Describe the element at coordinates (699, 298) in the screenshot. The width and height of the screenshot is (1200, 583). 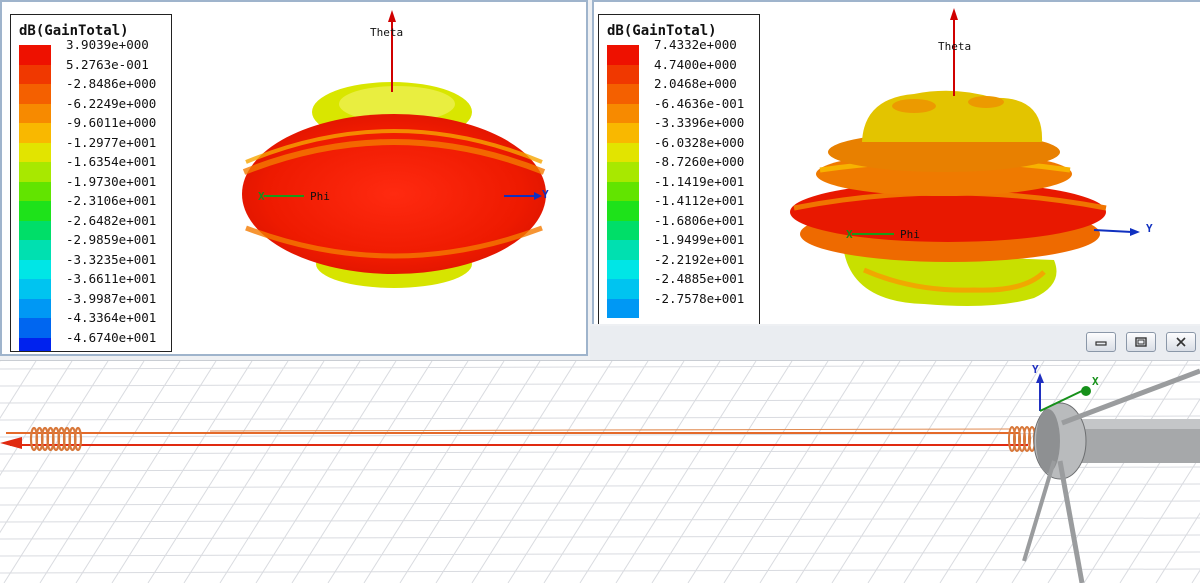
I see `legend-value: -2.7578e+001` at that location.